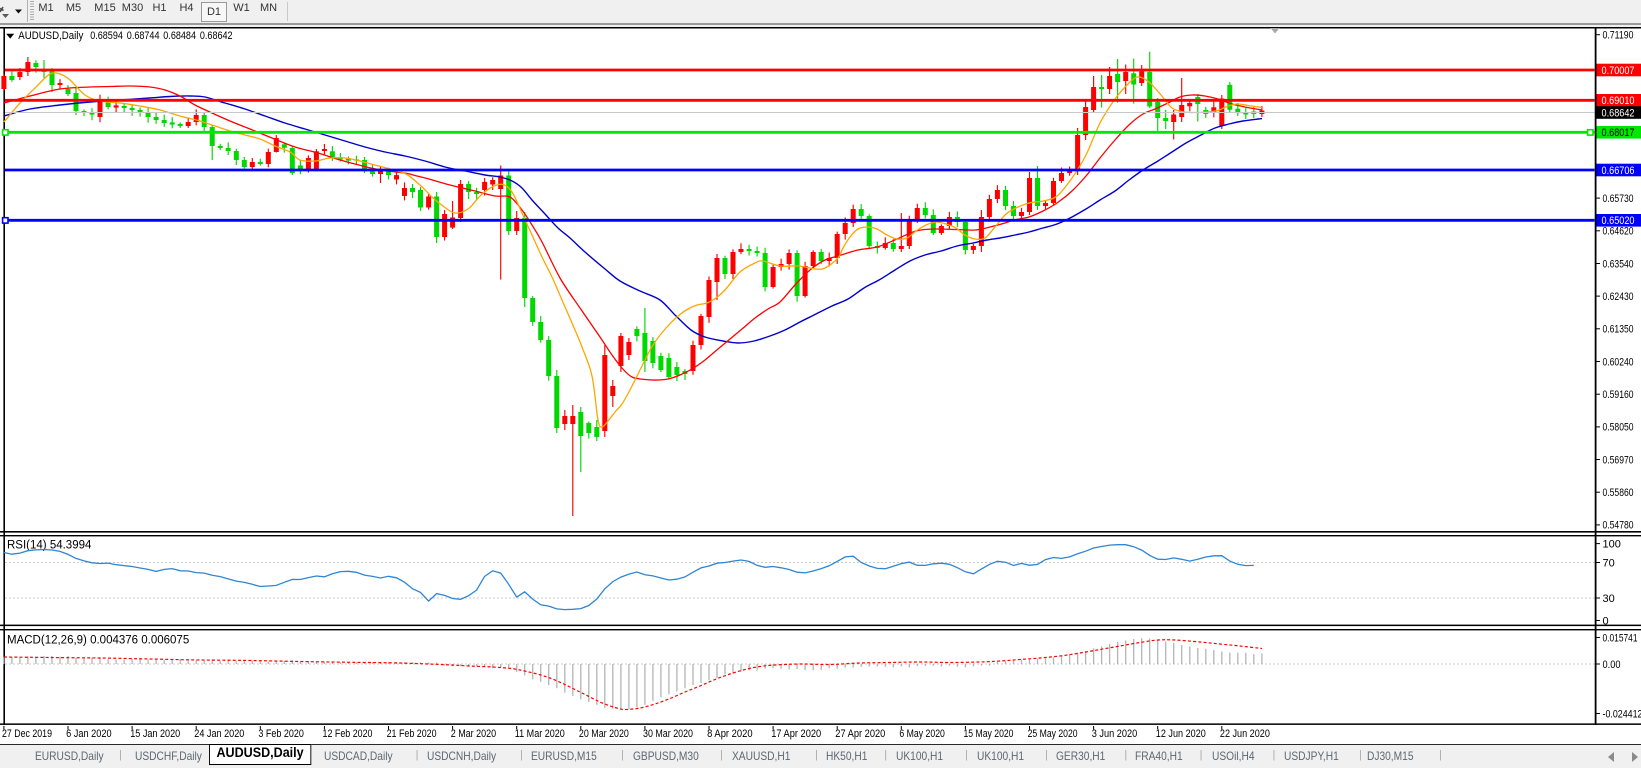  I want to click on svg-text:MACD(12,26,9) 0.004376 0.00607: MACD(12,26,9) 0.004376 0.006075, so click(98, 641).